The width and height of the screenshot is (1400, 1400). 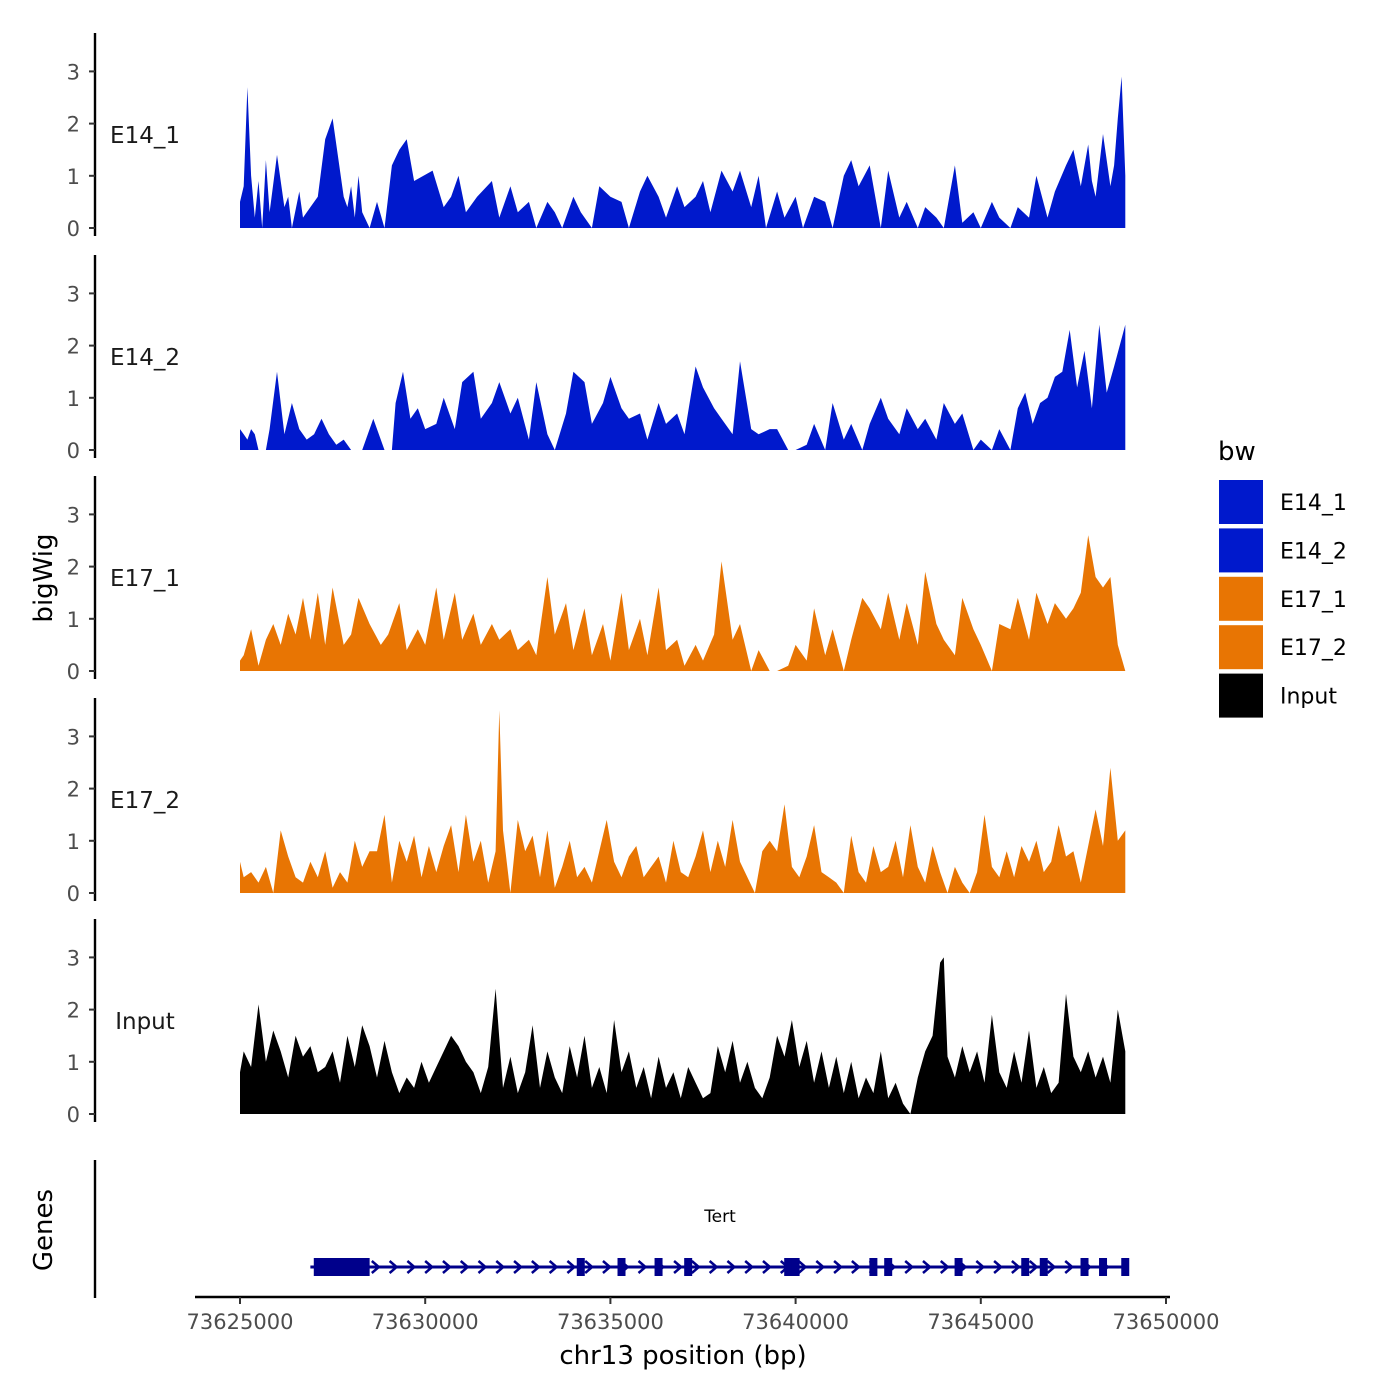 I want to click on legend: E14_1 E14_2 E17_1 E17_2 Input, so click(x=1283, y=599).